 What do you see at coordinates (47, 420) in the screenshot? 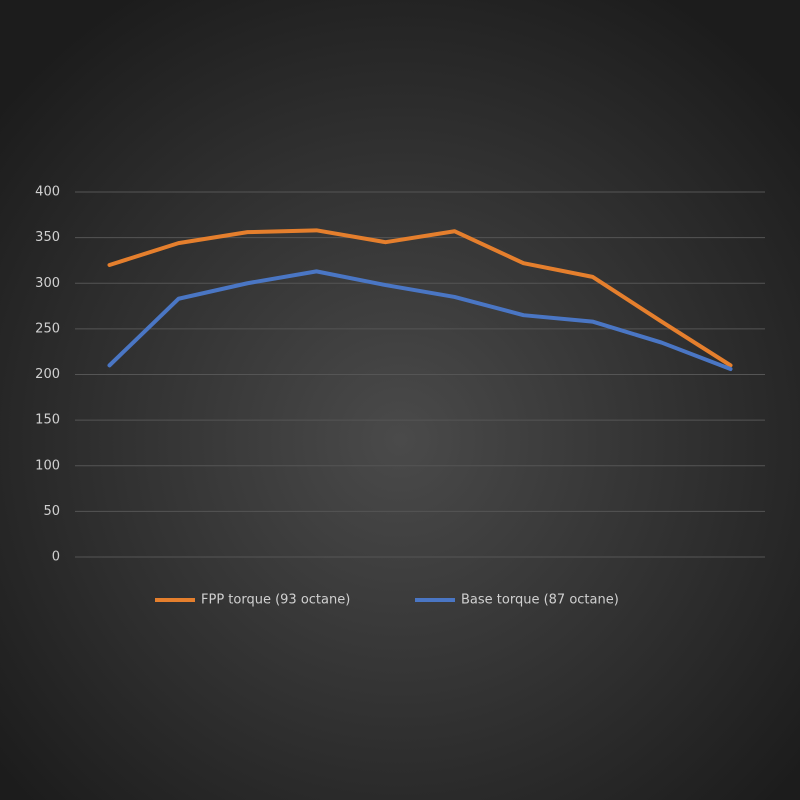
I see `y-tick-label: 150` at bounding box center [47, 420].